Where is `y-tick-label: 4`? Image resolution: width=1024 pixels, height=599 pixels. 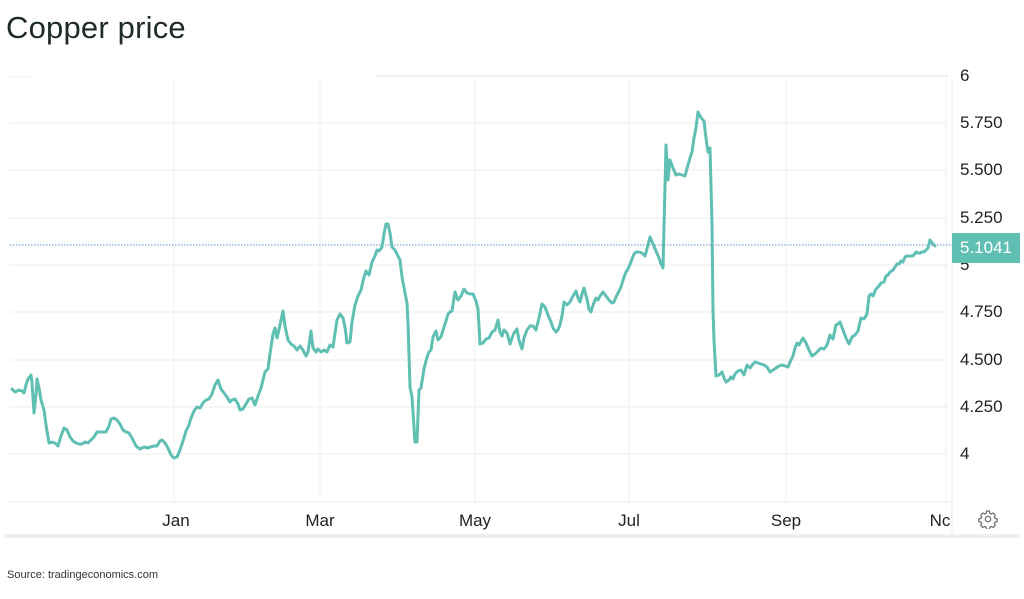 y-tick-label: 4 is located at coordinates (965, 453).